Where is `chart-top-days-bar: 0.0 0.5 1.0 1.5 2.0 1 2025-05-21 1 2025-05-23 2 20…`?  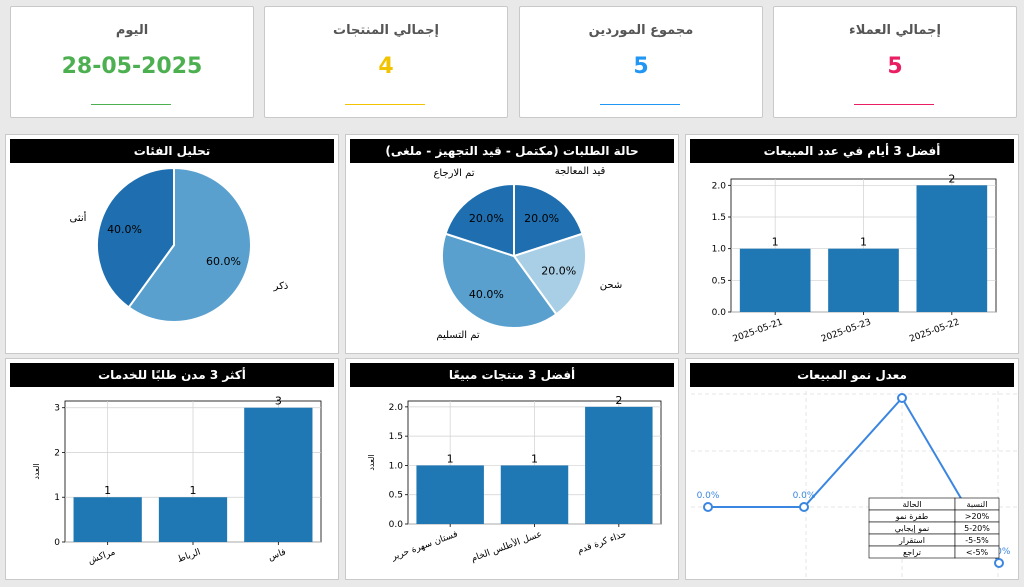
chart-top-days-bar: 0.0 0.5 1.0 1.5 2.0 1 2025-05-21 1 2025-05-23 2 20… is located at coordinates (854, 258).